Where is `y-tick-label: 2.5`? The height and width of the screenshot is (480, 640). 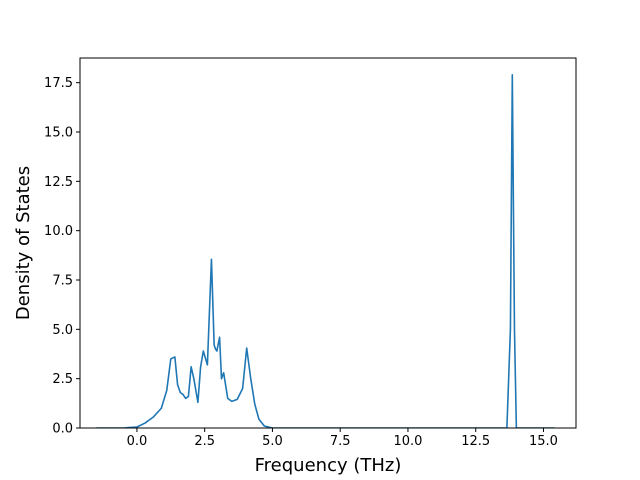 y-tick-label: 2.5 is located at coordinates (62, 379).